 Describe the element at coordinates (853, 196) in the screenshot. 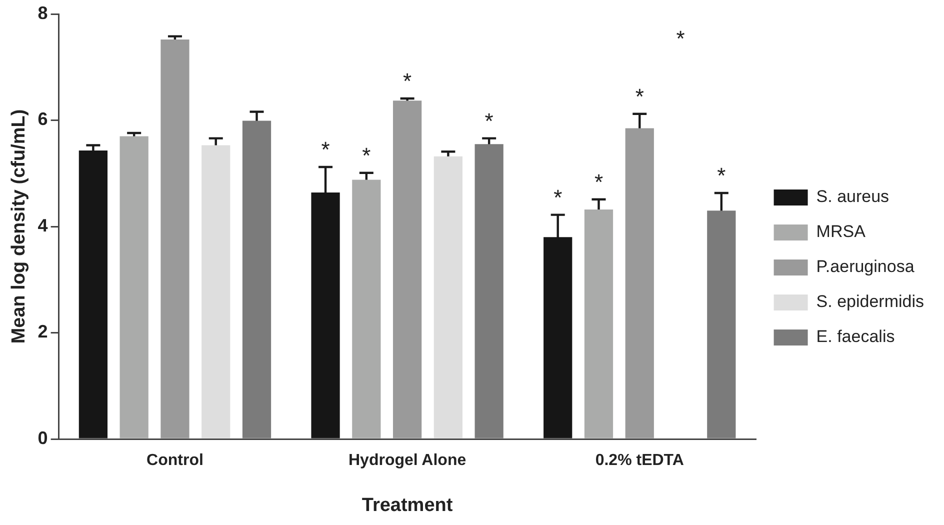

I see `legend-label: S. aureus` at that location.